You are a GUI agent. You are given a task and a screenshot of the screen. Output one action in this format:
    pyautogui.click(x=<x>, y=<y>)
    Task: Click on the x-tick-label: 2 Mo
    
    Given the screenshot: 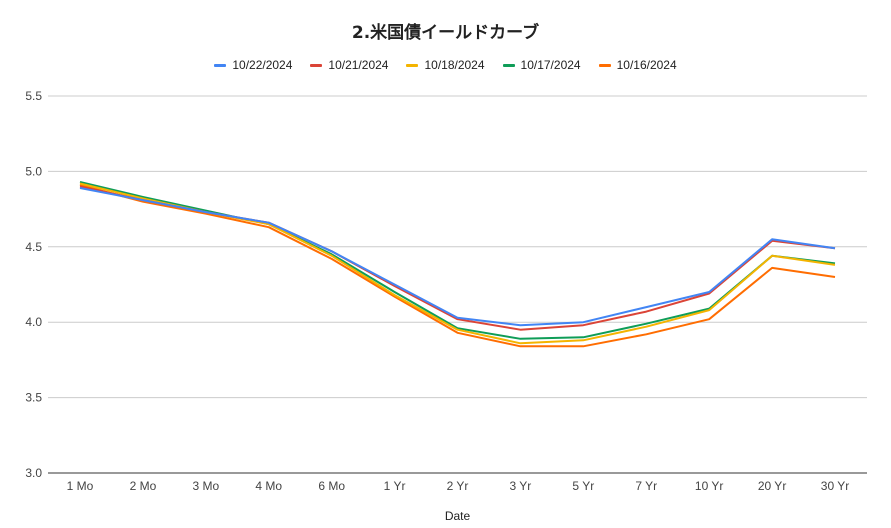 What is the action you would take?
    pyautogui.click(x=143, y=486)
    